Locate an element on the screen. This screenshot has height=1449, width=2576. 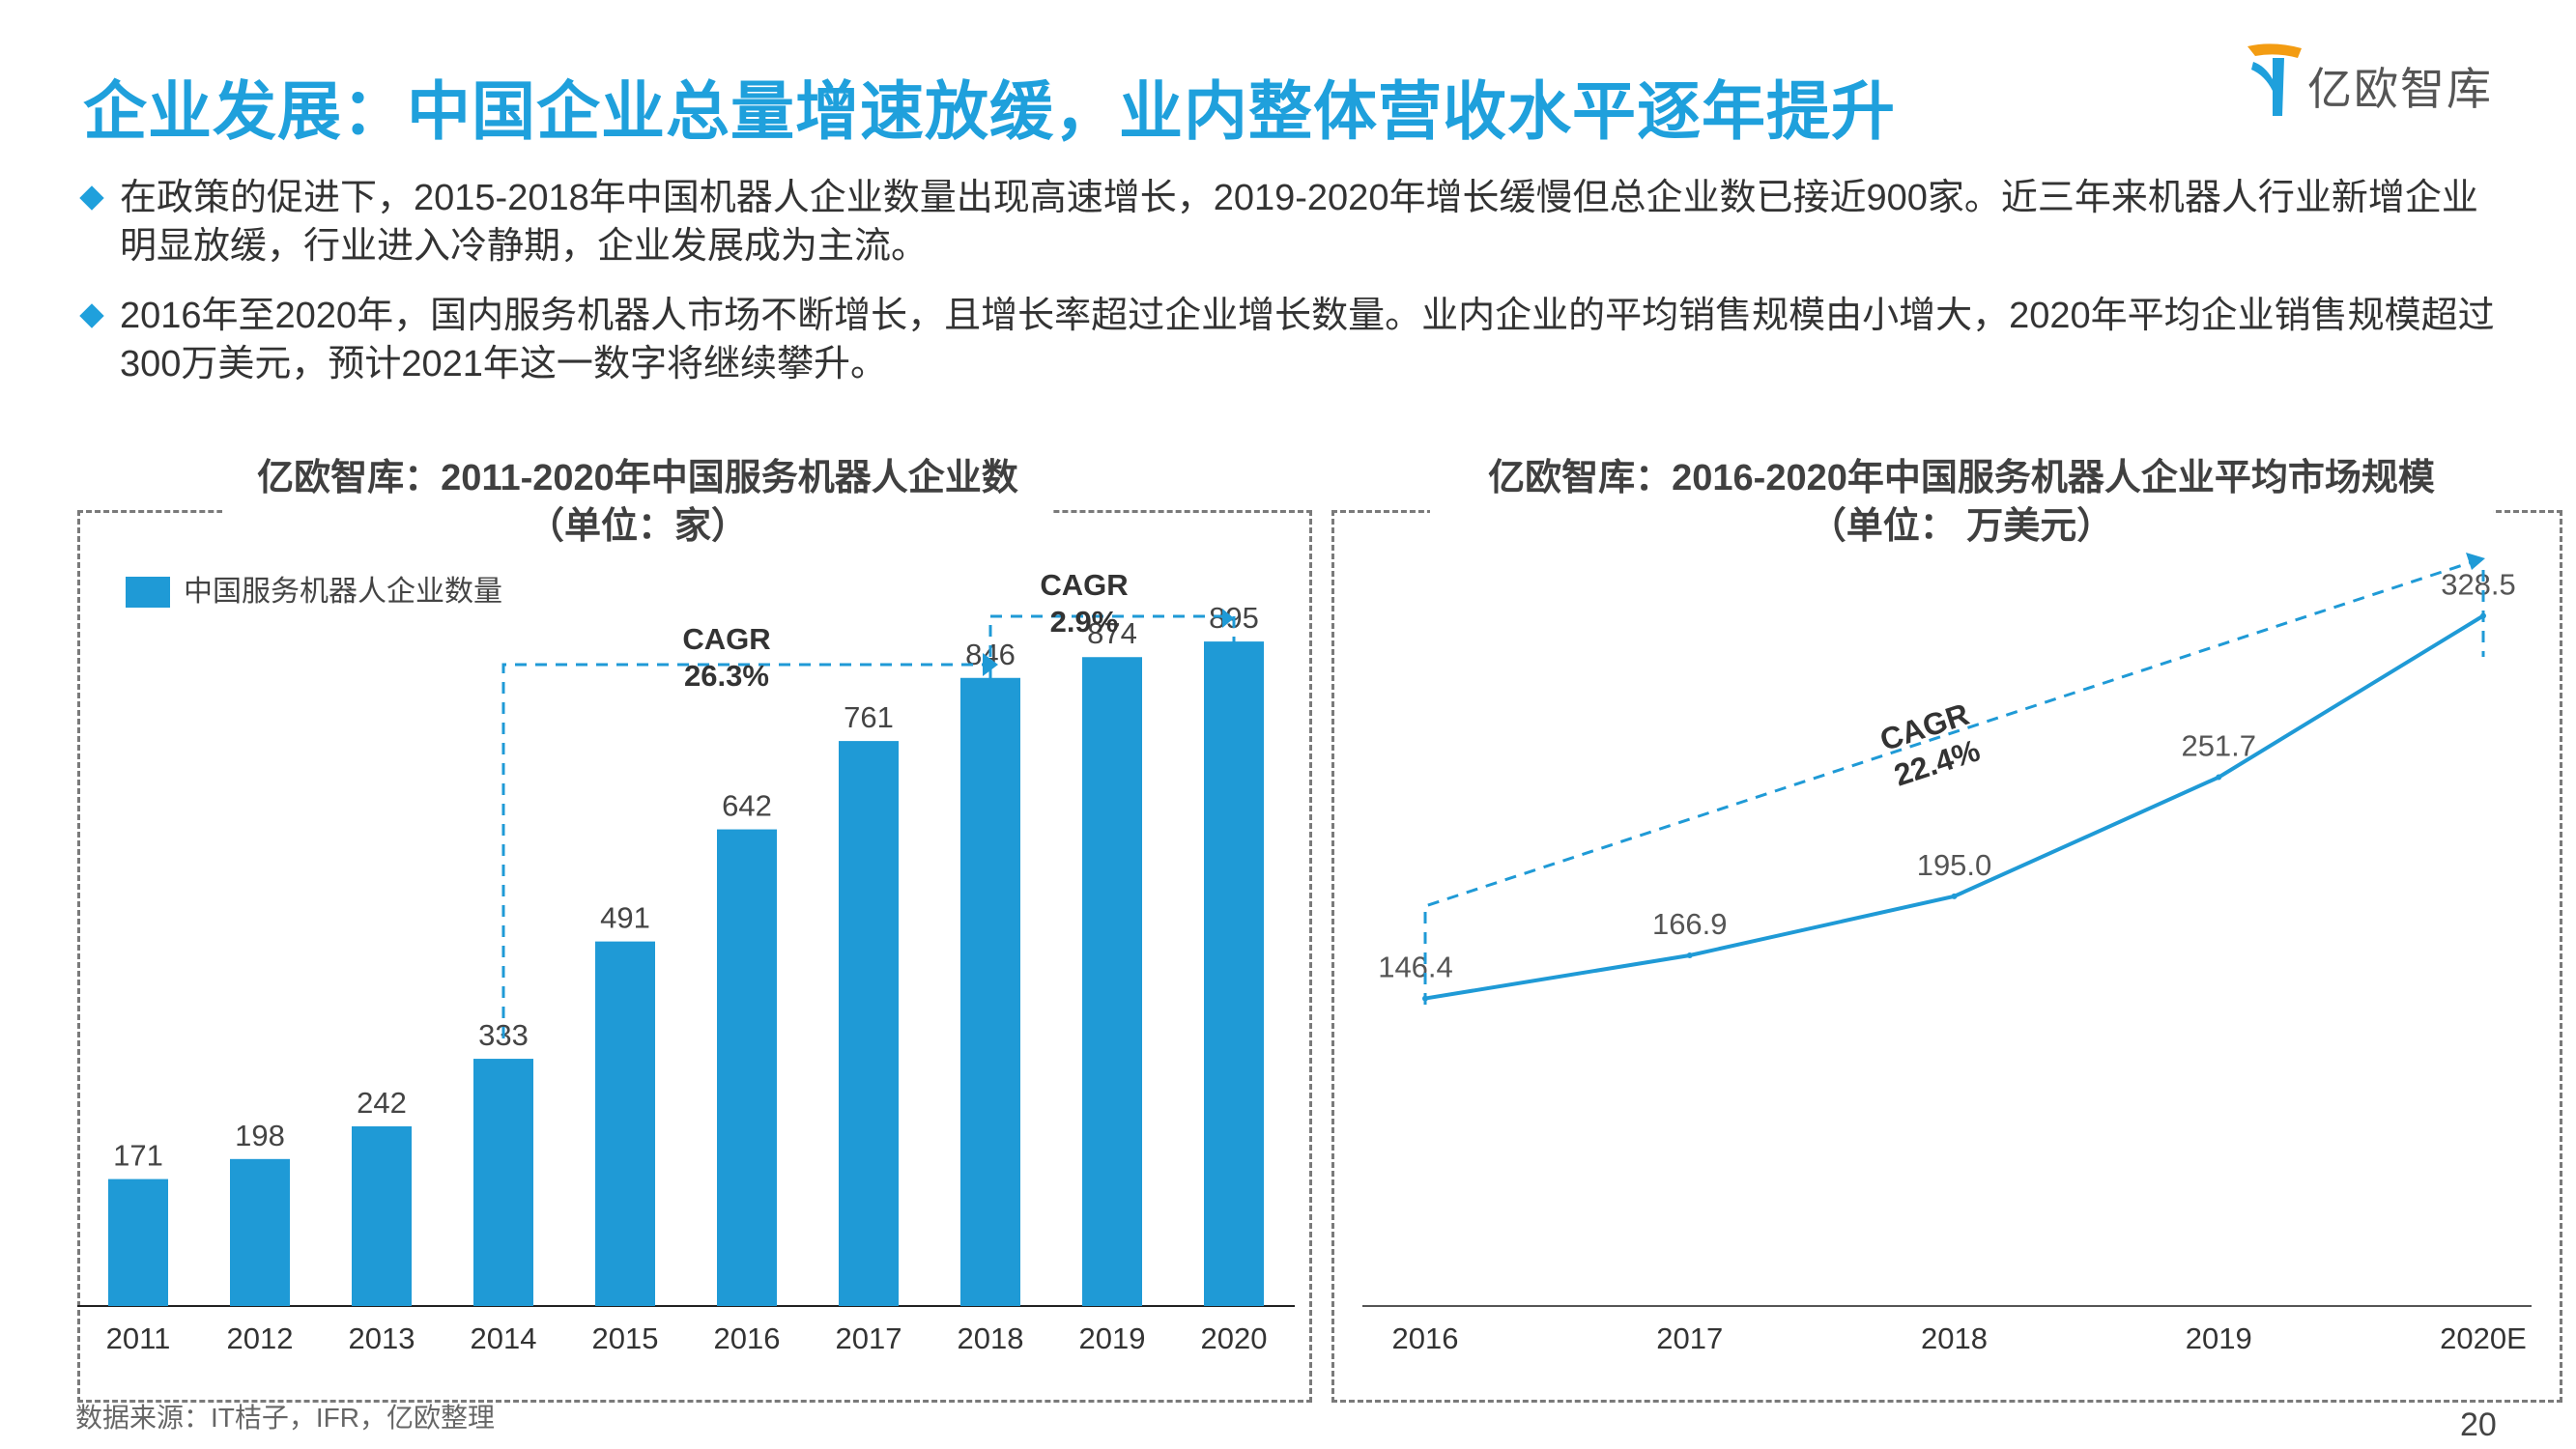
bar-value-label: 642 is located at coordinates (747, 806).